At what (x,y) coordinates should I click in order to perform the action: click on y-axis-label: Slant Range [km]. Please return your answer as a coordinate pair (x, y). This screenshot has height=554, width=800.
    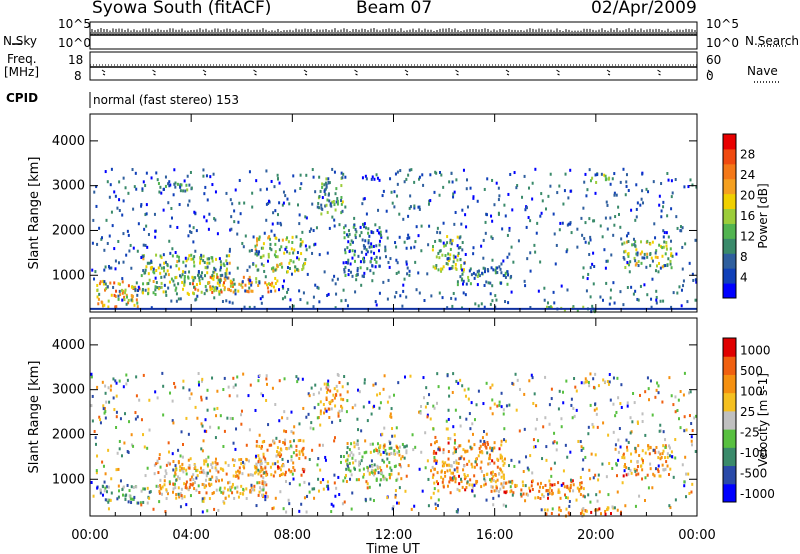
    Looking at the image, I should click on (34, 417).